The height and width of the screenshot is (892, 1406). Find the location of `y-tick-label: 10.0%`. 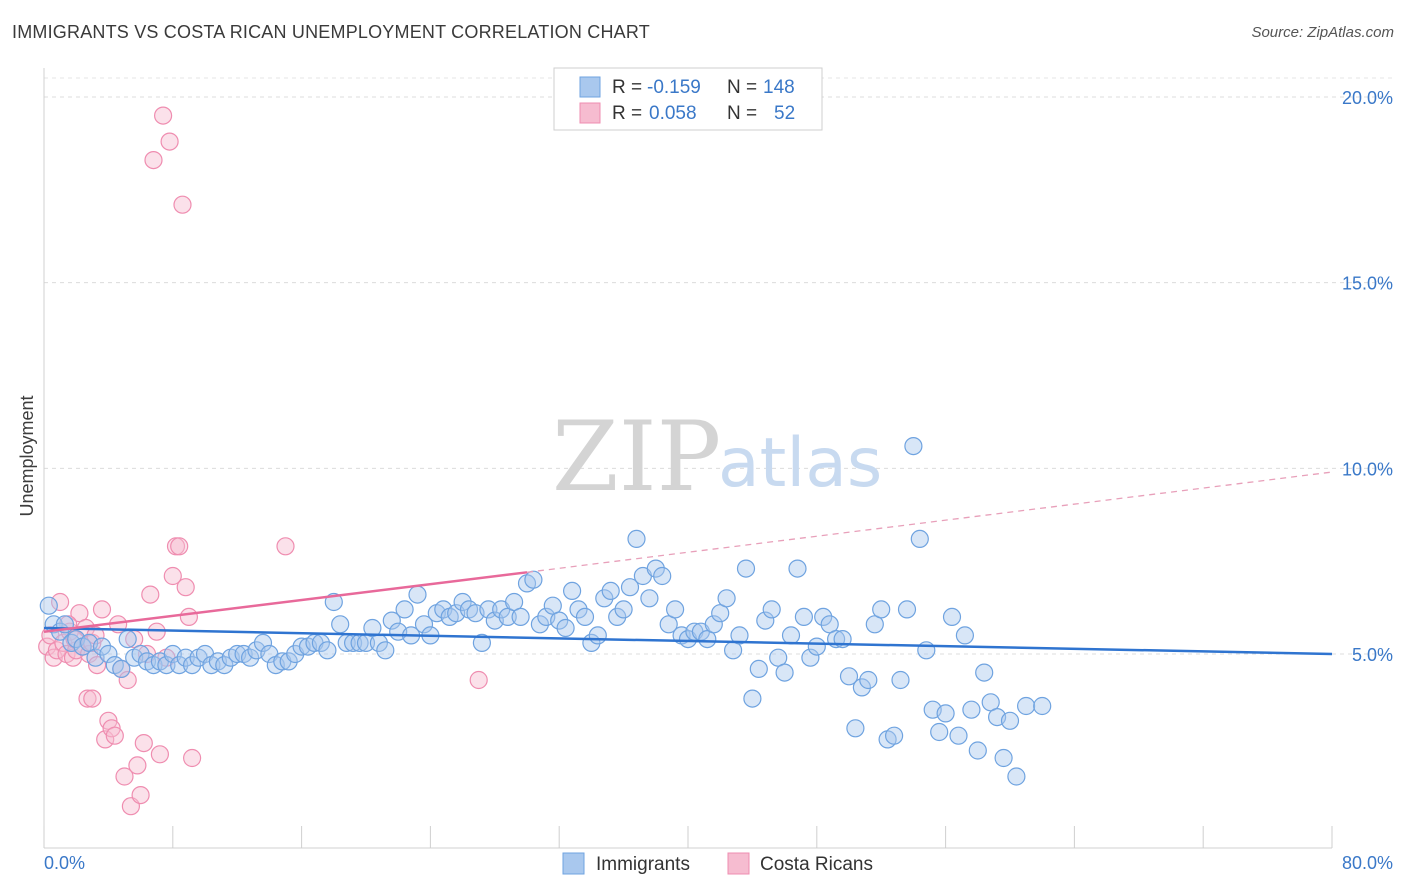

y-tick-label: 10.0% is located at coordinates (1367, 469).